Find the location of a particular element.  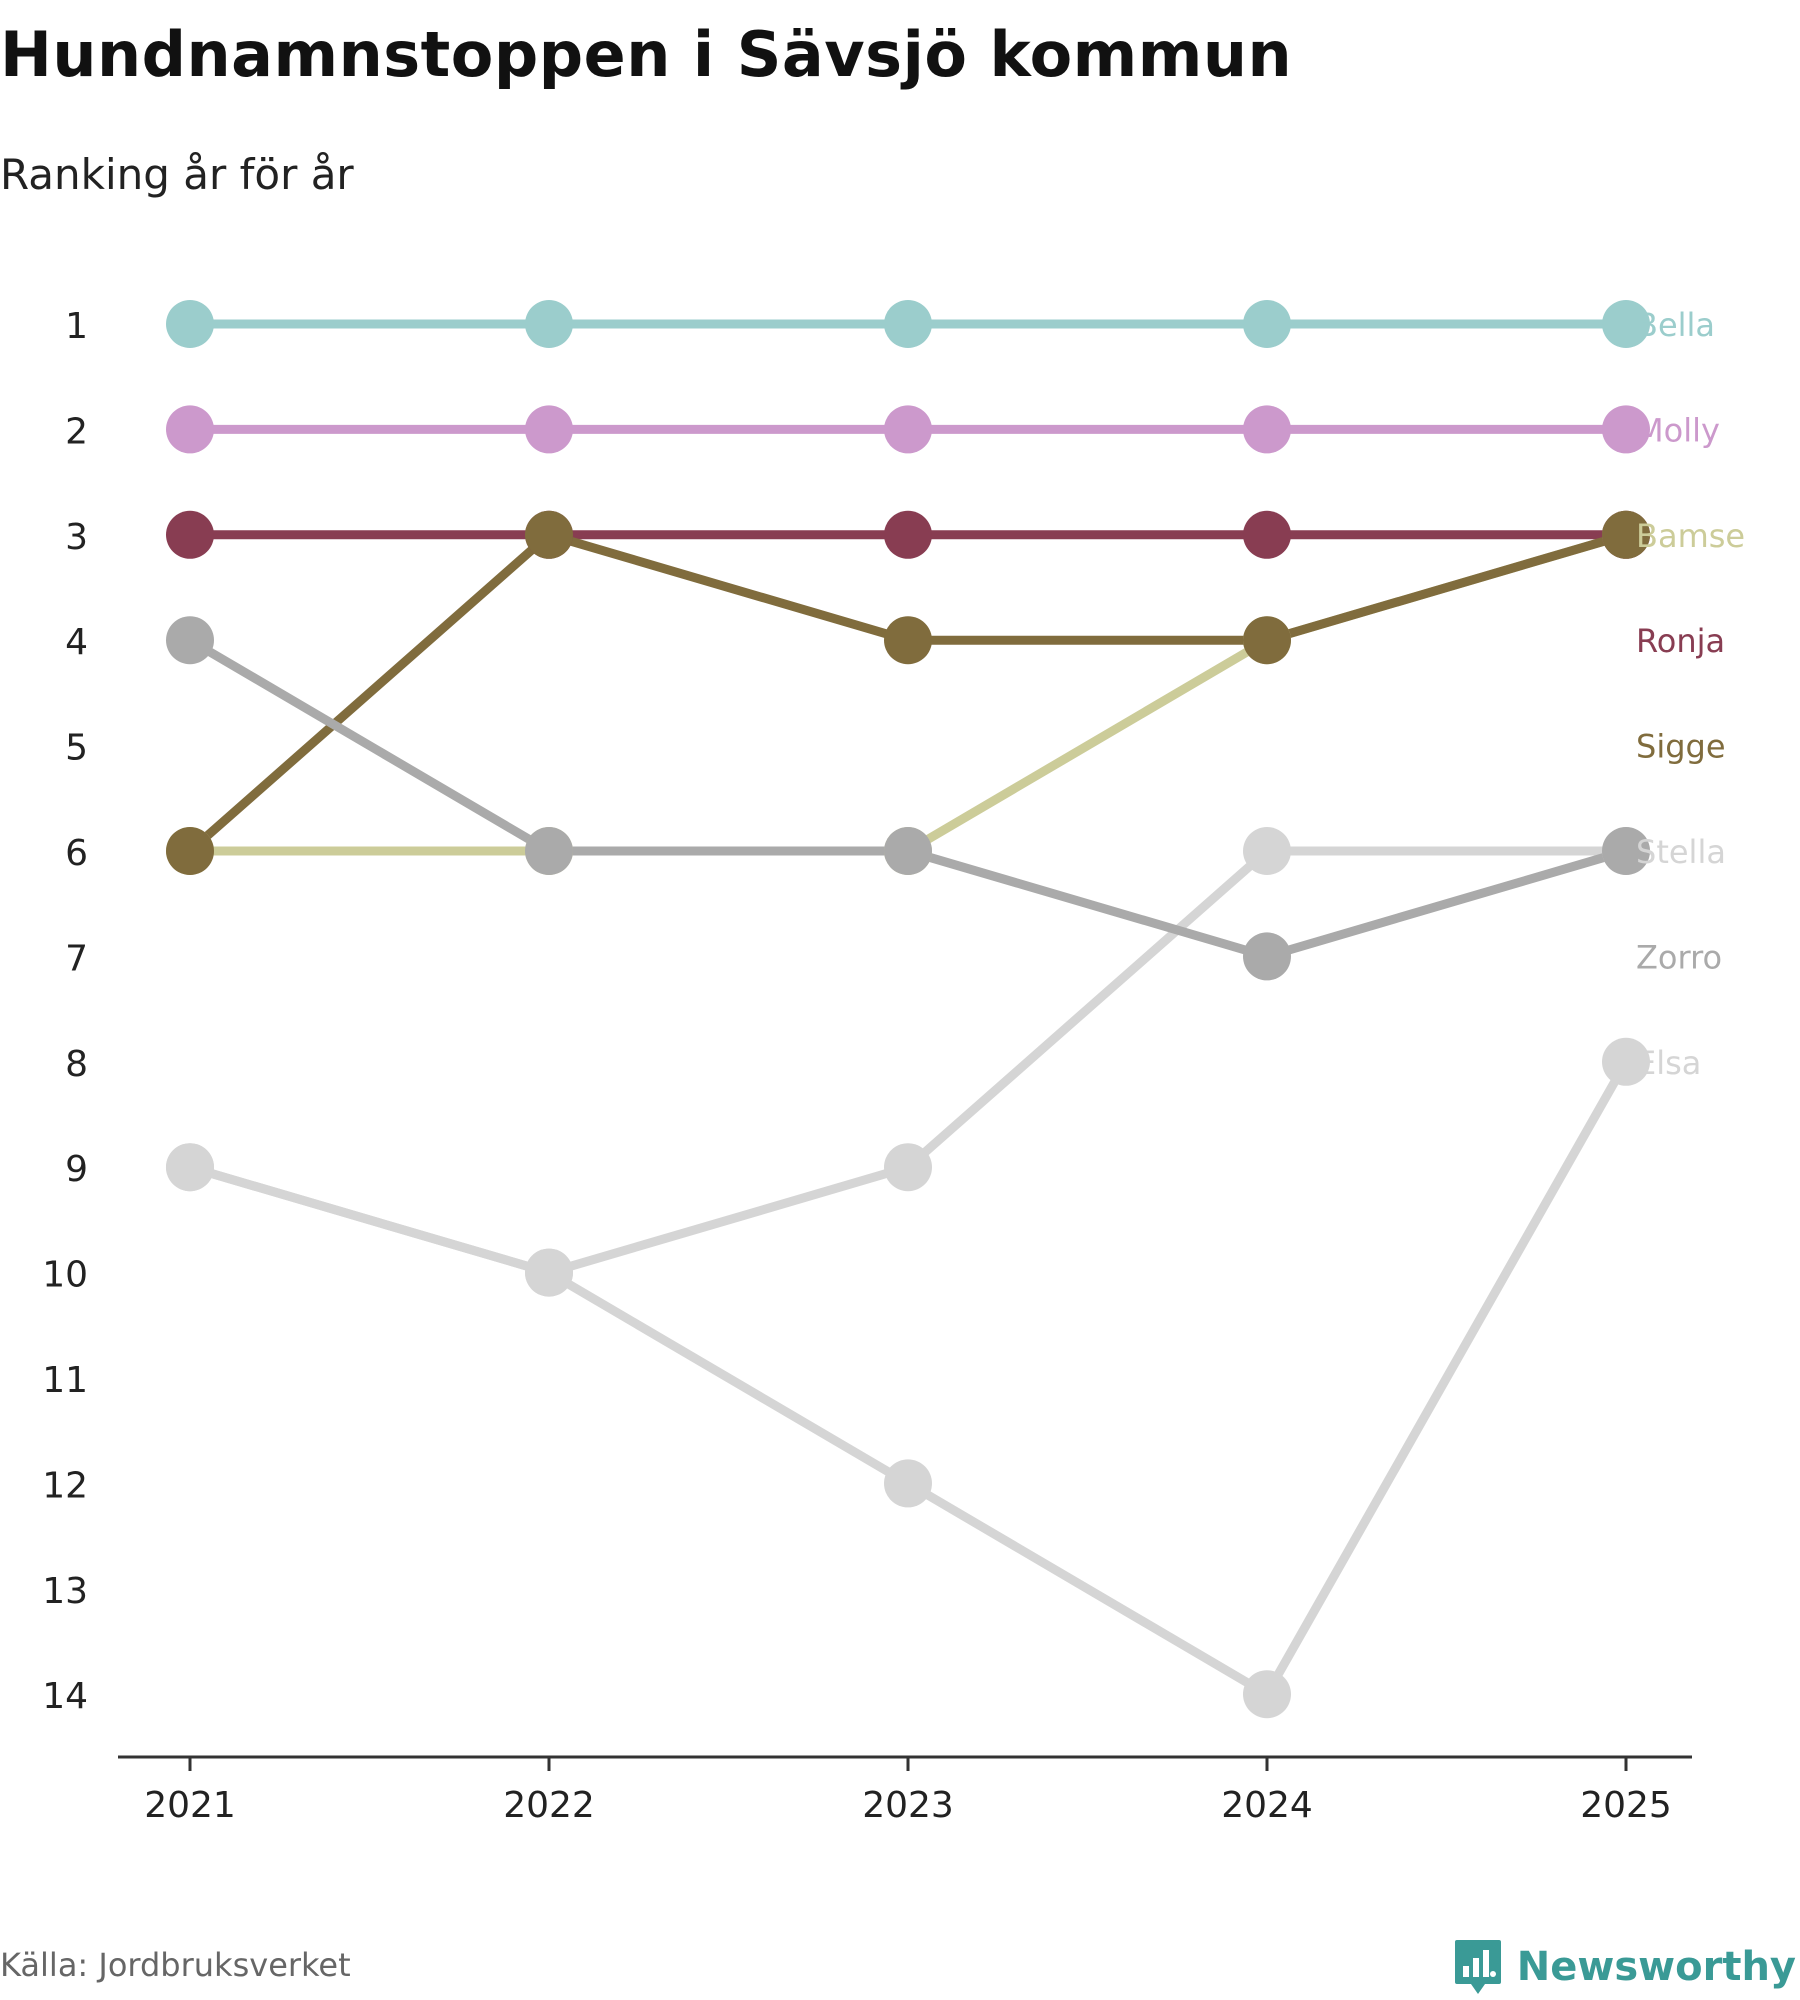

y-tick-label: 10 is located at coordinates (65, 1275).